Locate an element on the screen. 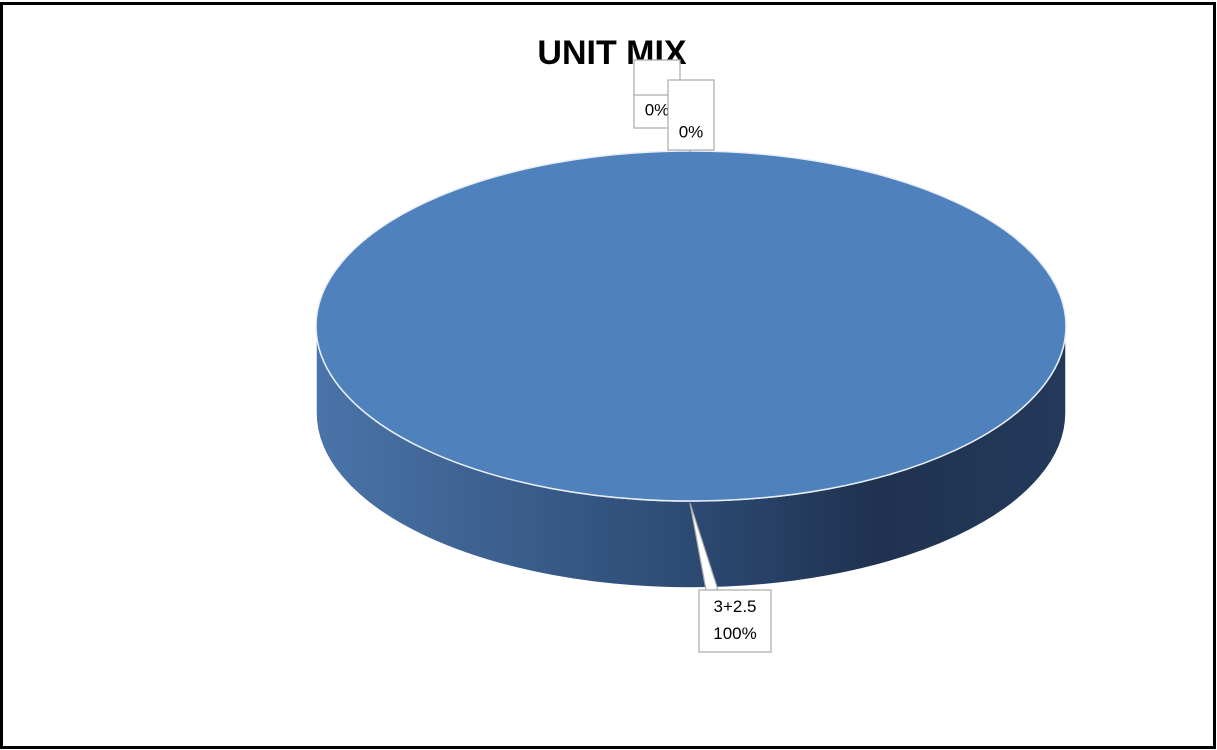 This screenshot has height=750, width=1217. leader-line is located at coordinates (657, 77).